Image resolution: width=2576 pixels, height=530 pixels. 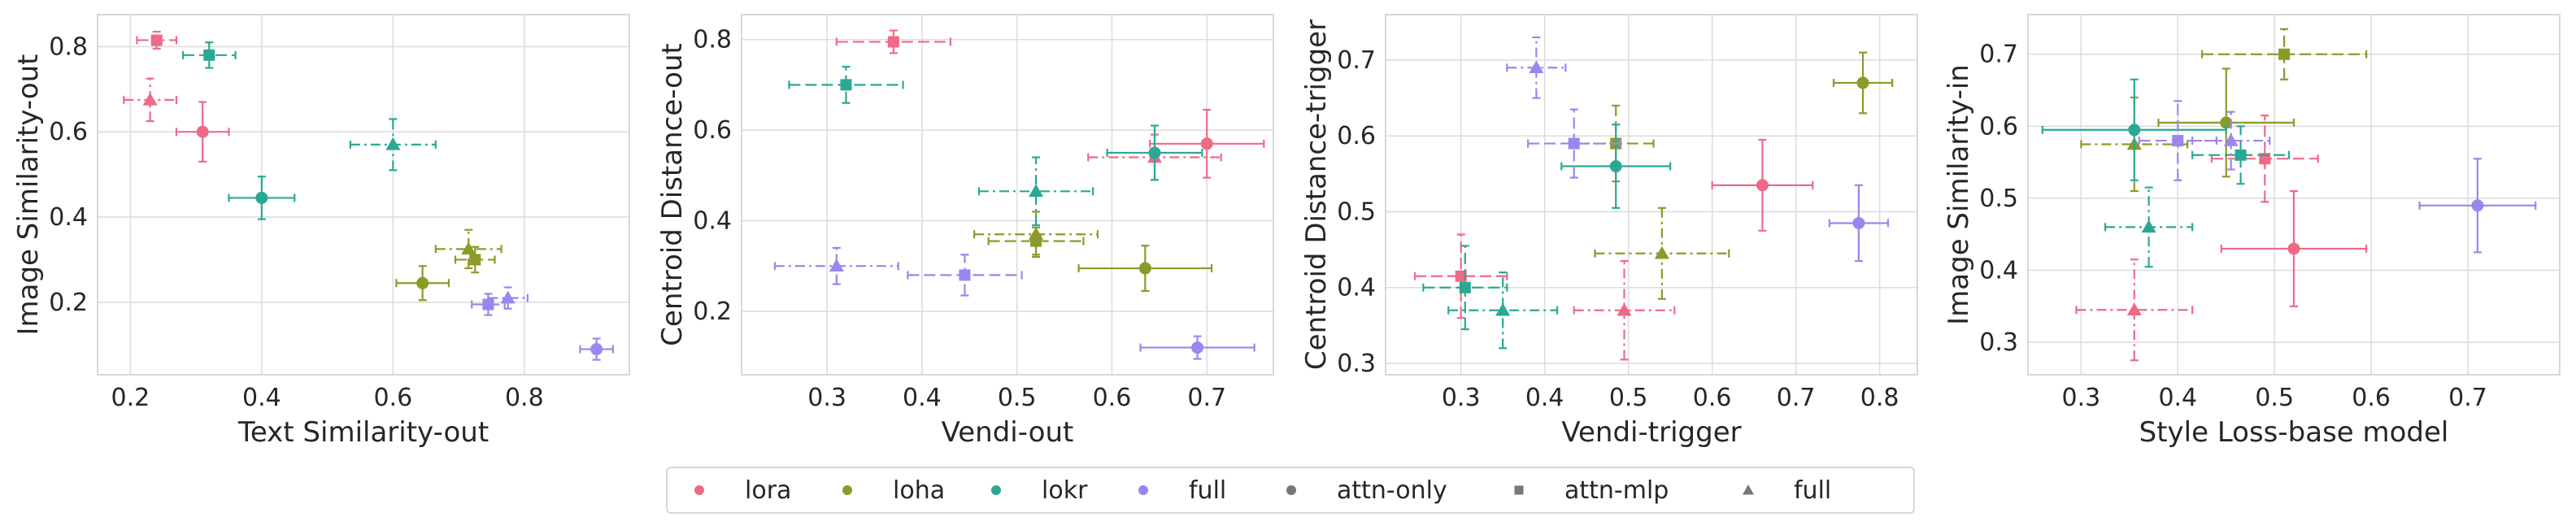 I want to click on x-axis-label: Style Loss-base model, so click(x=2294, y=432).